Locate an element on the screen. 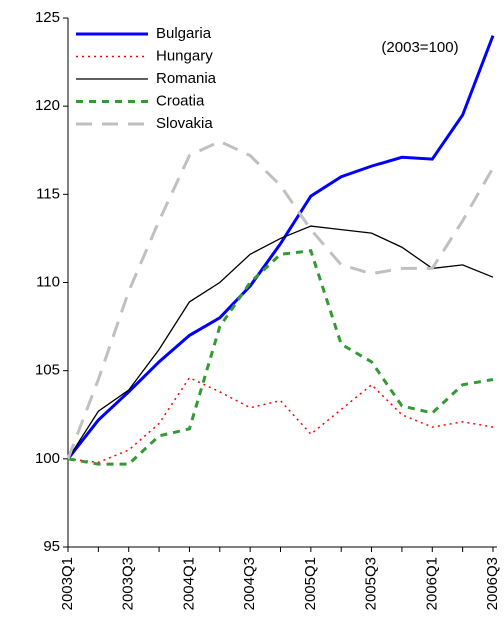 This screenshot has width=504, height=630. legend-label: Croatia is located at coordinates (180, 100).